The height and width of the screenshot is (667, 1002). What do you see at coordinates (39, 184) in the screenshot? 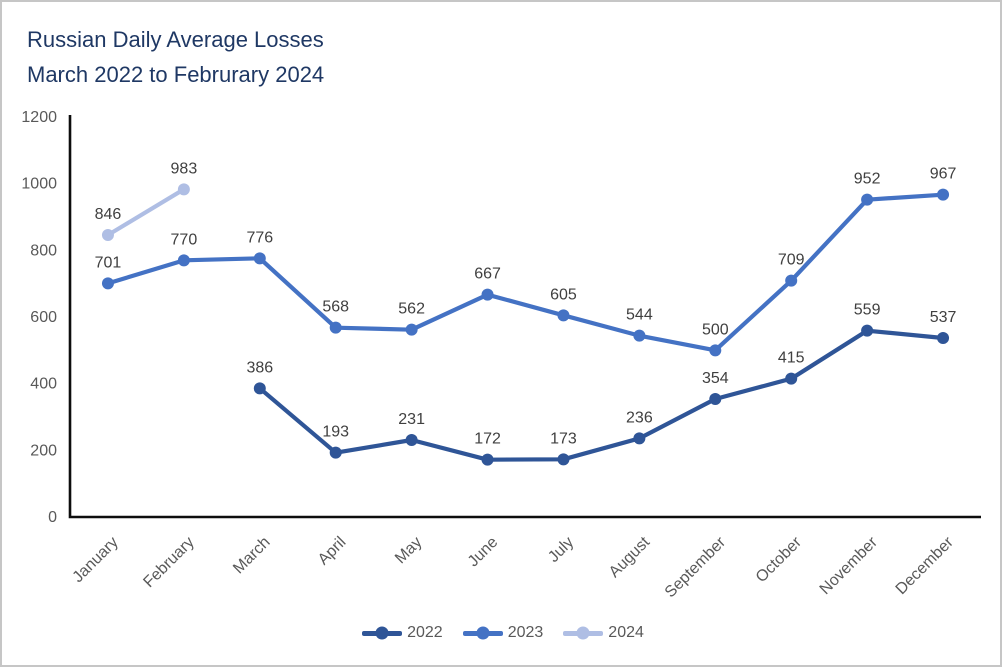
I see `y-axis-tick-label: 1000` at bounding box center [39, 184].